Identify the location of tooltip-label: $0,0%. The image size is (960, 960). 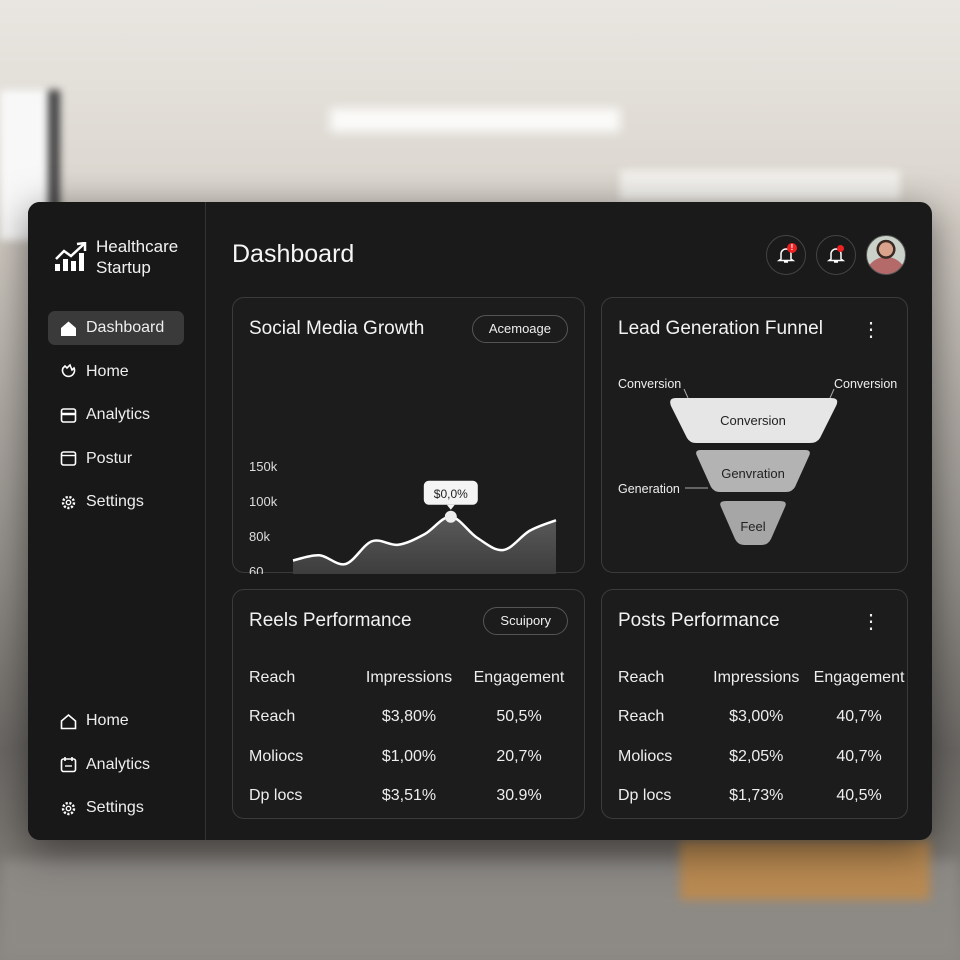
(451, 494).